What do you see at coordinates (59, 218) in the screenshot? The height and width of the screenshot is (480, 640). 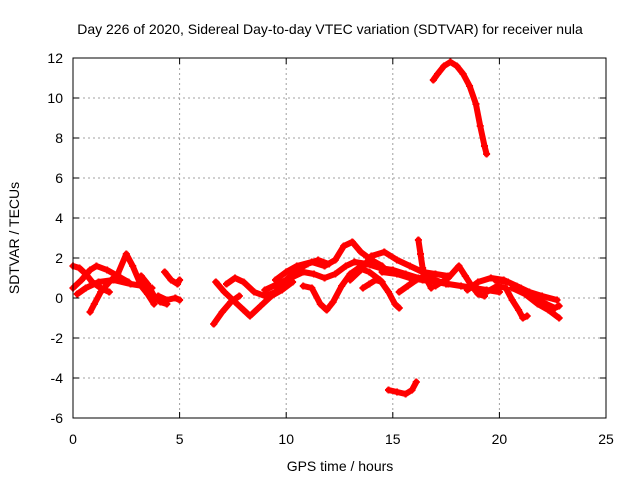 I see `y-tick-label: 4` at bounding box center [59, 218].